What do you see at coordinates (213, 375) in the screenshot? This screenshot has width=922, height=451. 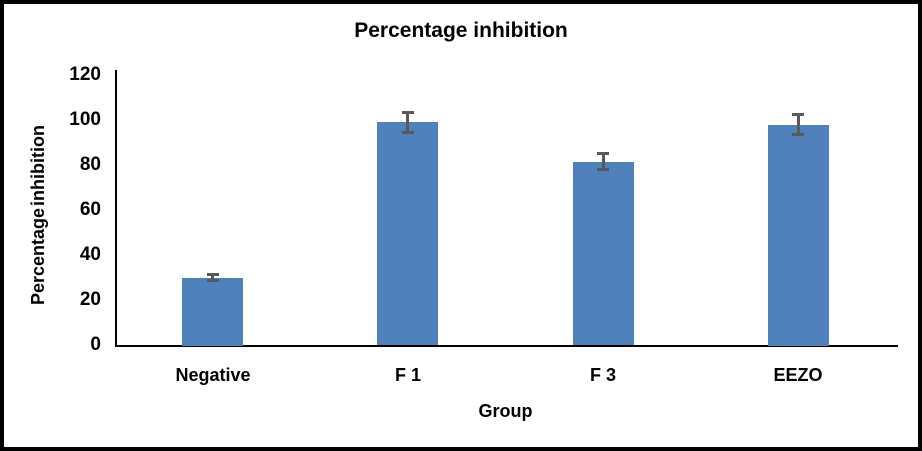 I see `x-category-label-negative: Negative` at bounding box center [213, 375].